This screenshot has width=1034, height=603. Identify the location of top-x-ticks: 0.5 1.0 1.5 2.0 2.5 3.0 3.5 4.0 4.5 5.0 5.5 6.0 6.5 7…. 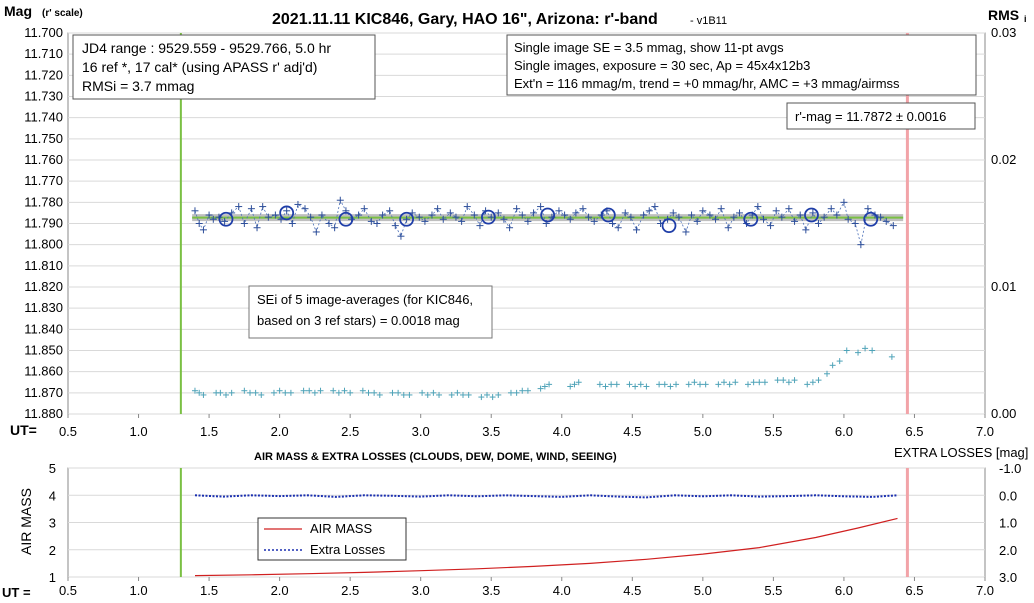
(526, 431).